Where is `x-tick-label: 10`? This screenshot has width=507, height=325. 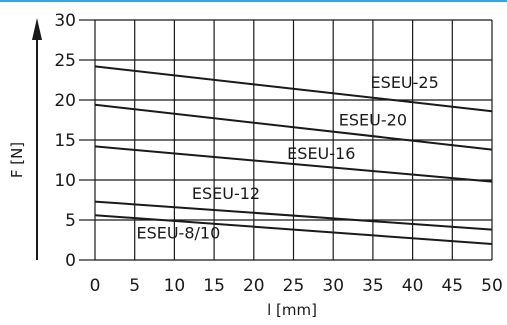
x-tick-label: 10 is located at coordinates (175, 286).